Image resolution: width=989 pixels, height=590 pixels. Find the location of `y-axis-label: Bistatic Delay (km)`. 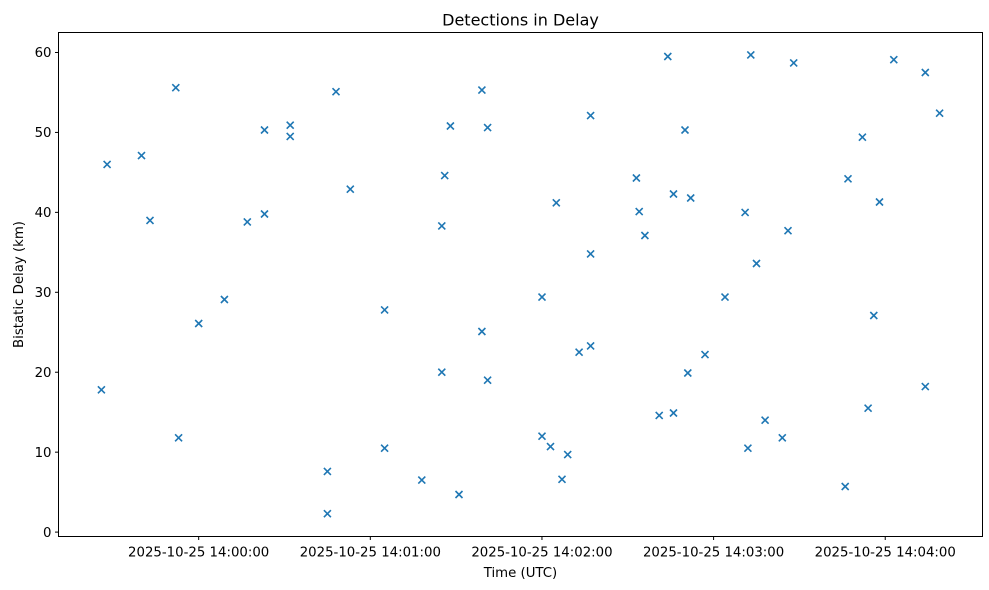

y-axis-label: Bistatic Delay (km) is located at coordinates (19, 284).